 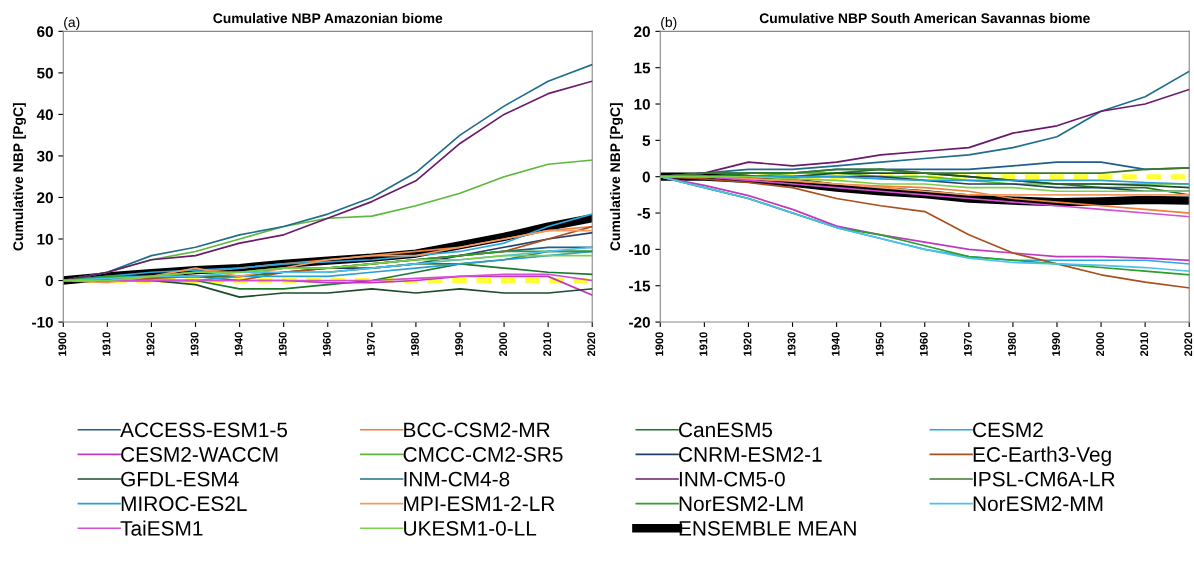 I want to click on legend-label: INM-CM4-8, so click(x=457, y=479).